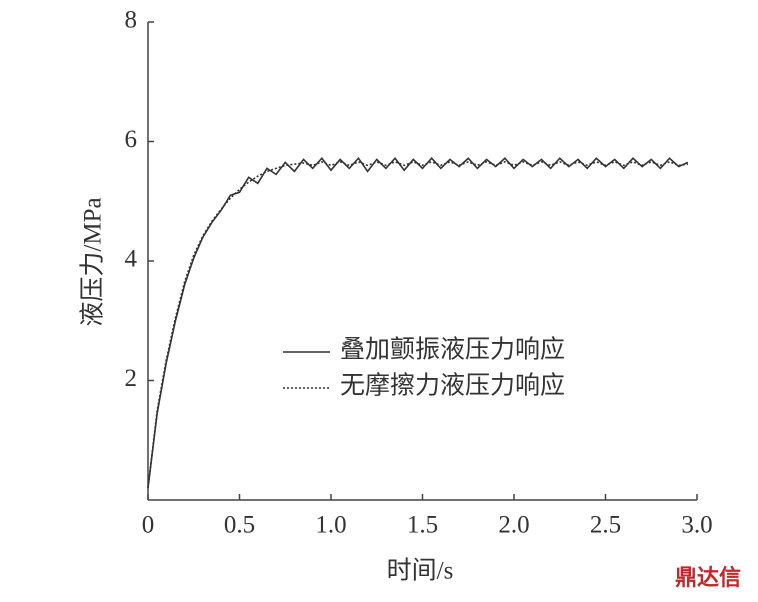 This screenshot has height=602, width=758. Describe the element at coordinates (696, 525) in the screenshot. I see `x-tick-label: 3.0` at that location.